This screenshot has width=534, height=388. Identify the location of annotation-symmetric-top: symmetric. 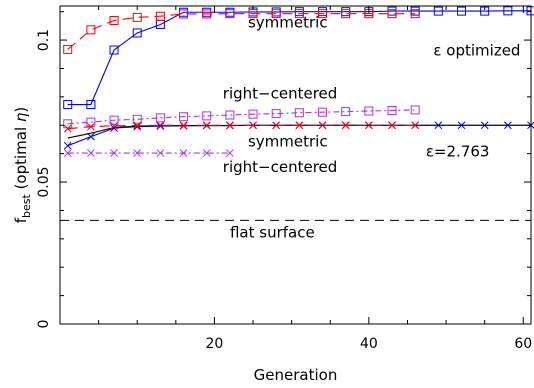
(288, 22).